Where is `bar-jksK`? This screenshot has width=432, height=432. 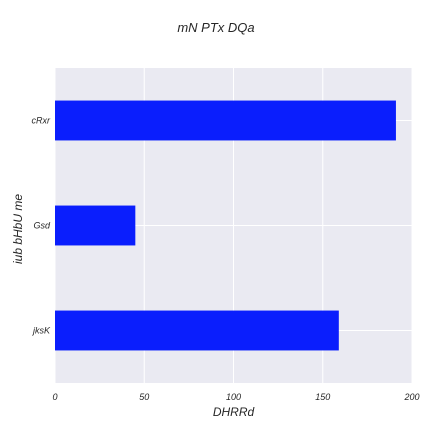 bar-jksK is located at coordinates (197, 330).